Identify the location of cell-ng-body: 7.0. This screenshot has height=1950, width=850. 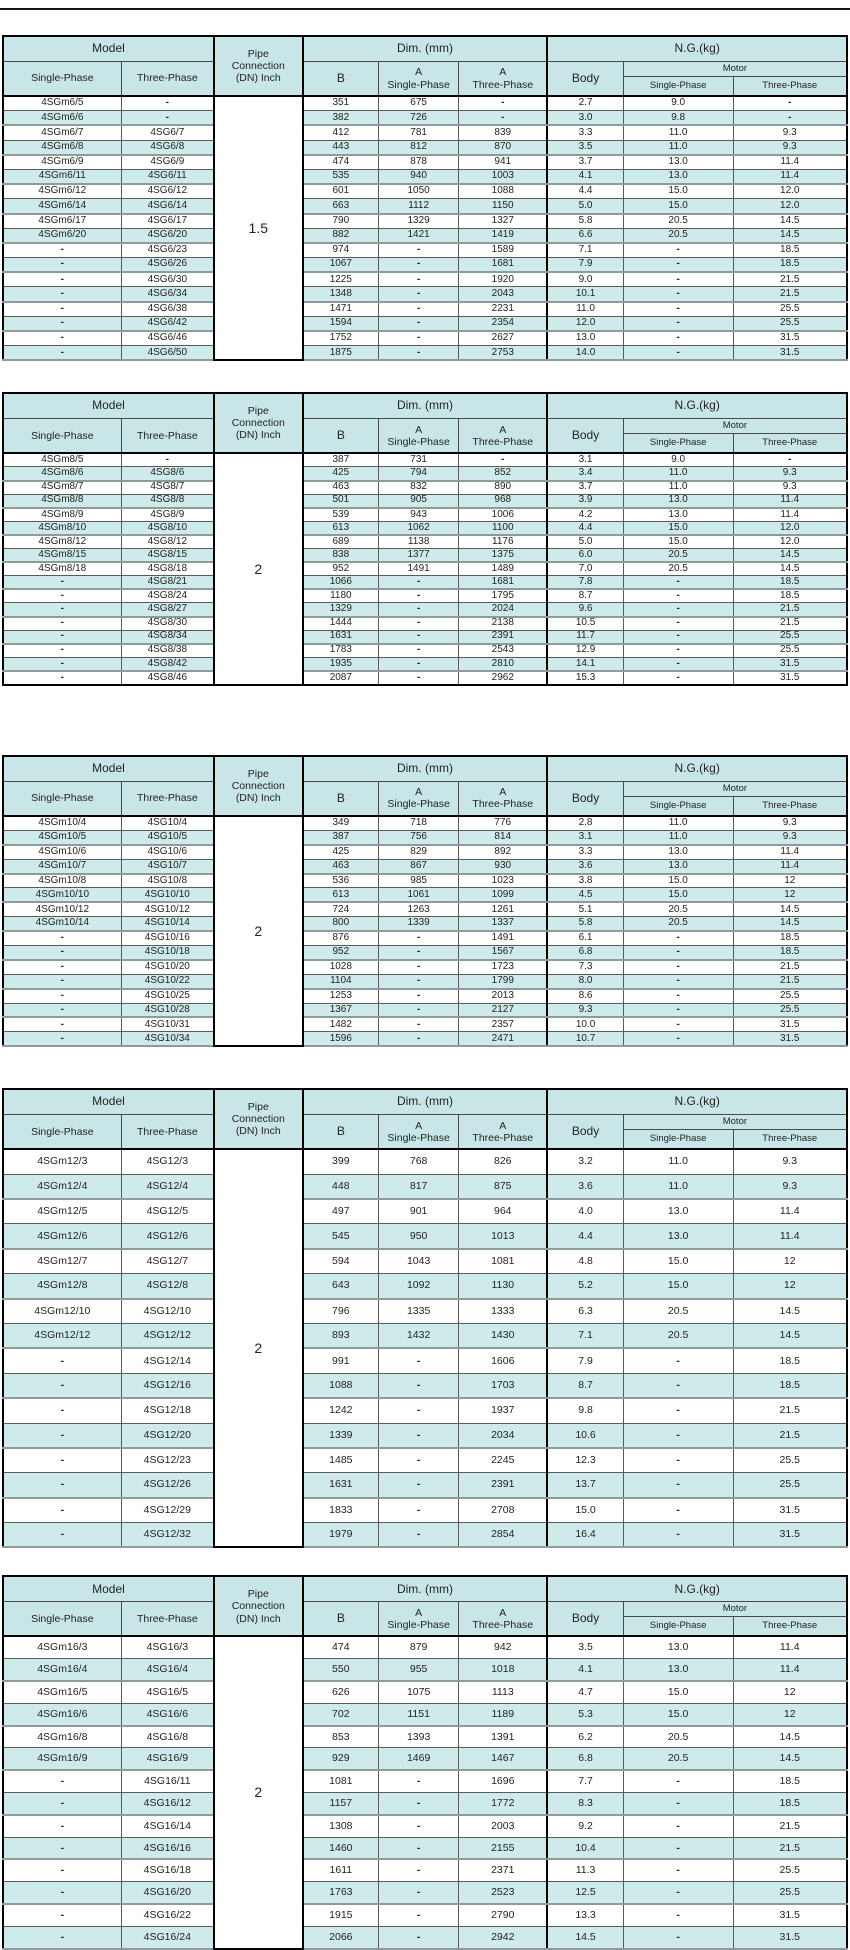
(585, 569).